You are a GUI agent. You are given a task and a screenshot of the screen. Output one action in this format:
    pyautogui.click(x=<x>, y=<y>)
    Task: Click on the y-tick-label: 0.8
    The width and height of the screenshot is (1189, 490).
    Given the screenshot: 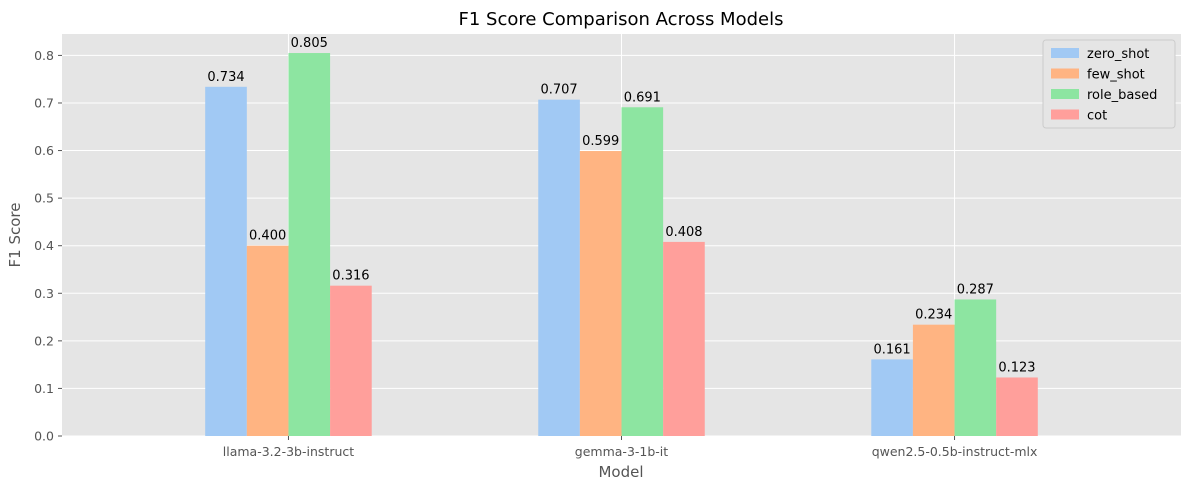 What is the action you would take?
    pyautogui.click(x=44, y=55)
    